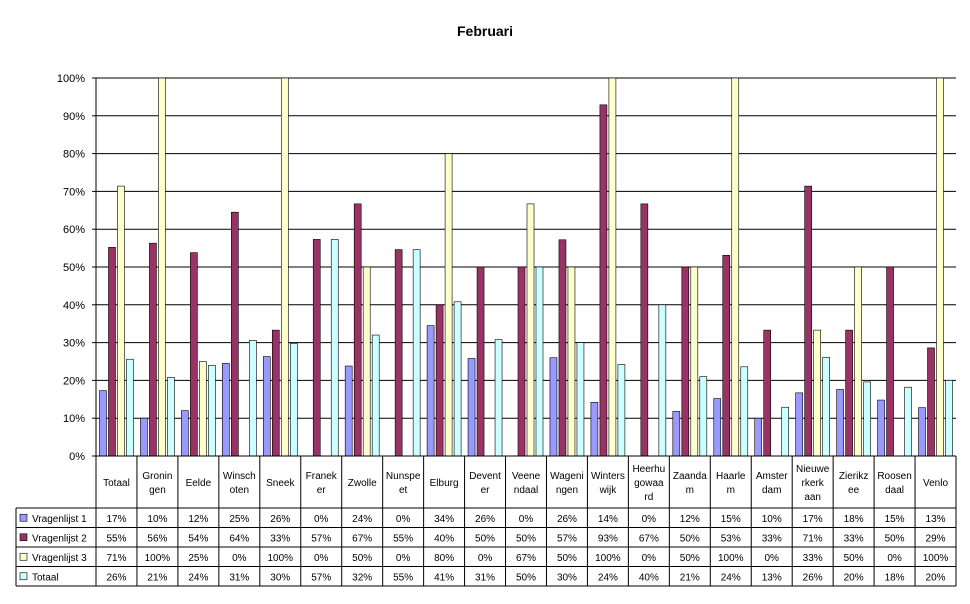 This screenshot has height=604, width=970. I want to click on category-label: Heerhu, so click(648, 469).